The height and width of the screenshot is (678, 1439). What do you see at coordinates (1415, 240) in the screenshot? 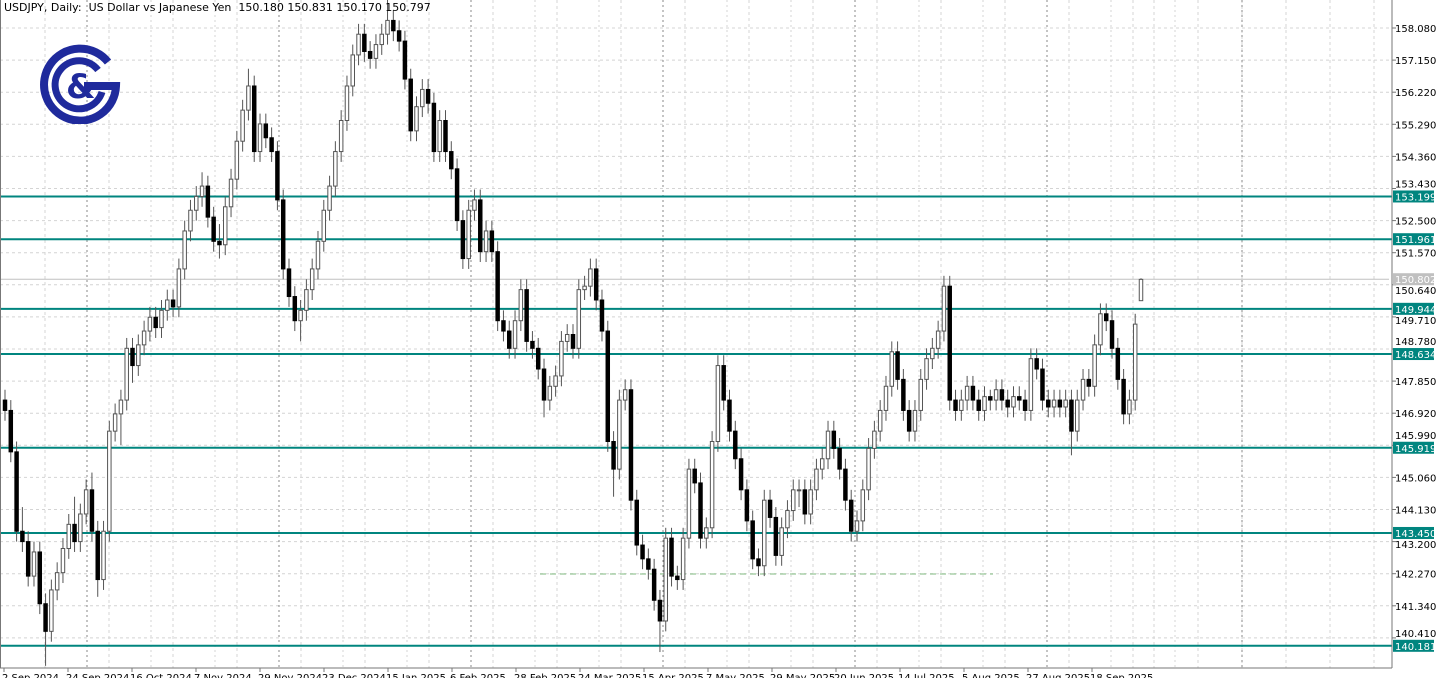
I see `level-price-label: 151.961` at bounding box center [1415, 240].